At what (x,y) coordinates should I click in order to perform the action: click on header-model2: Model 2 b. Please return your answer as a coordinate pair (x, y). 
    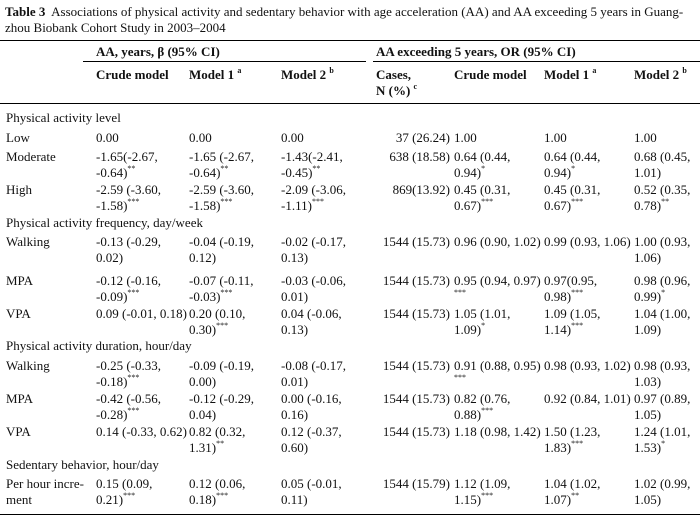
    Looking at the image, I should click on (307, 73).